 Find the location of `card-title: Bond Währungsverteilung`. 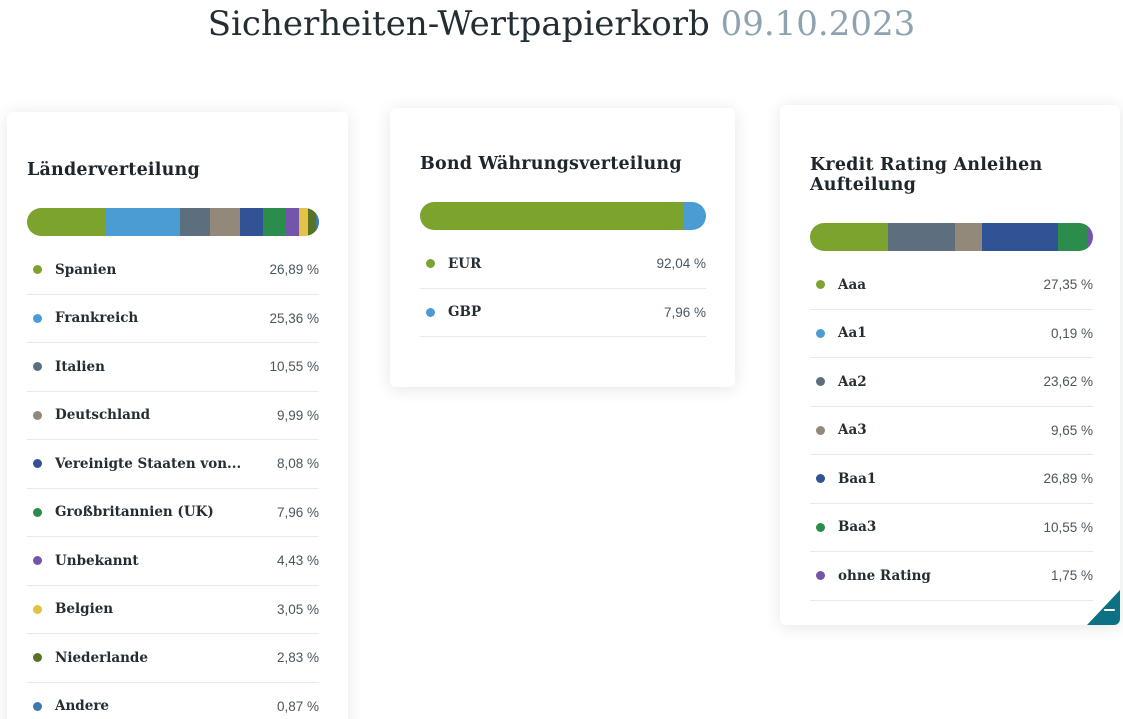

card-title: Bond Währungsverteilung is located at coordinates (551, 164).